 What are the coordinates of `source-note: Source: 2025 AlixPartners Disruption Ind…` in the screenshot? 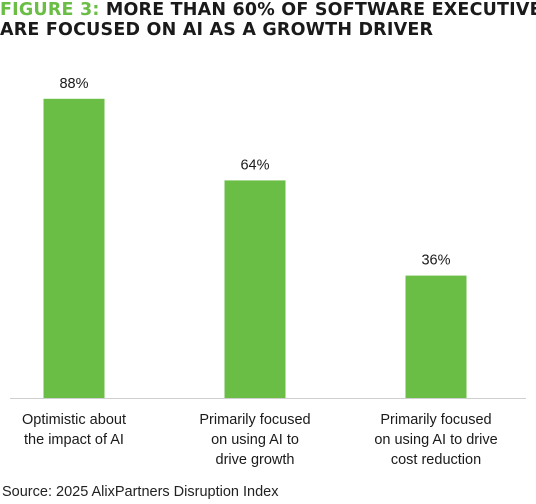 It's located at (140, 492).